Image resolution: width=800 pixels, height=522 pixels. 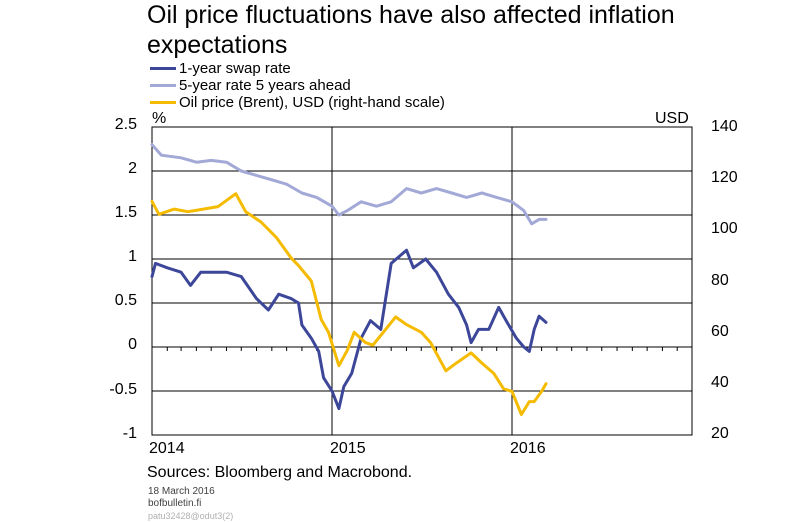 What do you see at coordinates (132, 168) in the screenshot?
I see `left-tick: 2` at bounding box center [132, 168].